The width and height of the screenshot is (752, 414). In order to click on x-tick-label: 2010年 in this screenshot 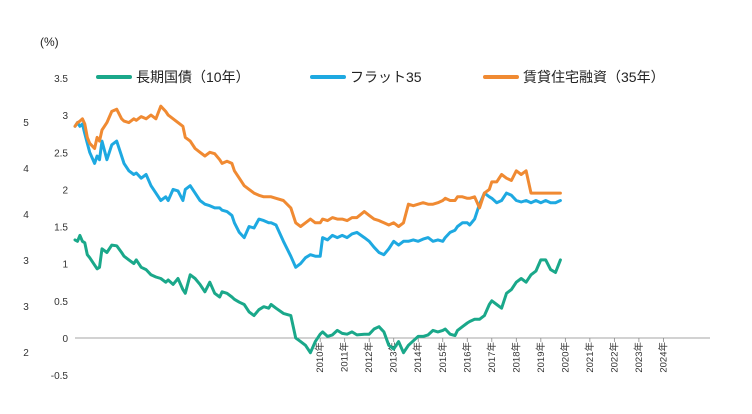, I will do `click(320, 357)`.